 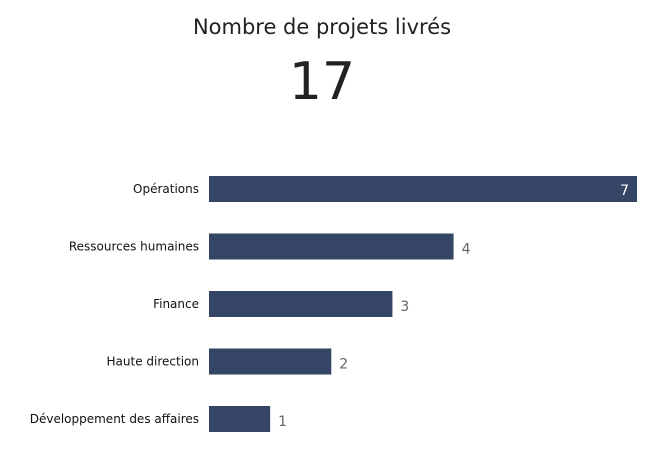 I want to click on category-label: Ressources humaines, so click(x=134, y=247).